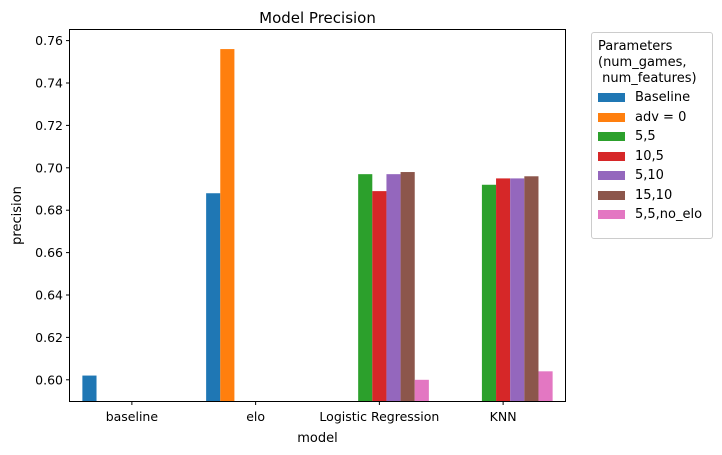  I want to click on x-tick-label: KNN, so click(503, 416).